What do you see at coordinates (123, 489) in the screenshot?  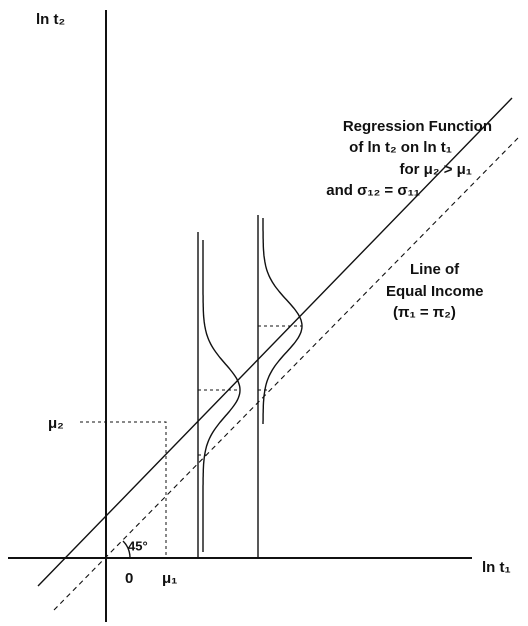 I see `mean-guides` at bounding box center [123, 489].